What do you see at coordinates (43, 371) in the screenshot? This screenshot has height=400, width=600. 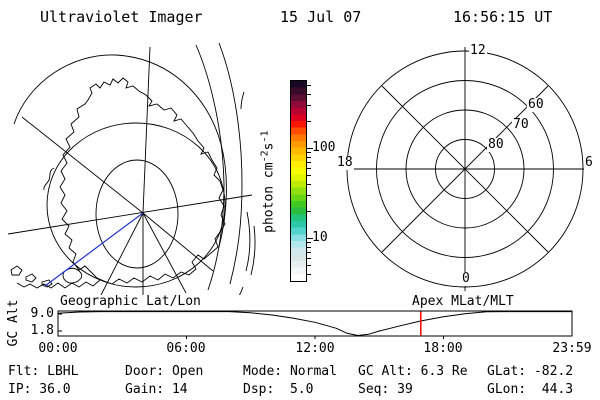 I see `status-flt: Flt: LBHL` at bounding box center [43, 371].